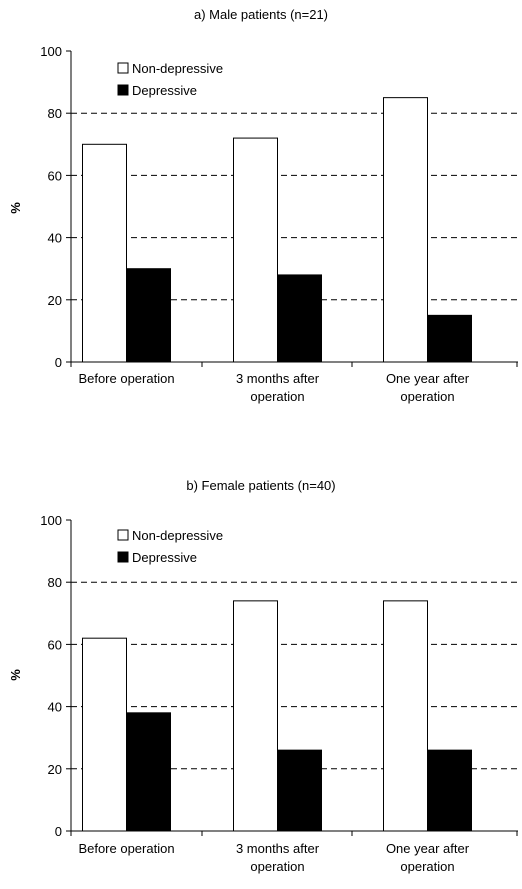 This screenshot has width=522, height=889. Describe the element at coordinates (261, 14) in the screenshot. I see `chart-title: a) Male patients (n=21)` at that location.